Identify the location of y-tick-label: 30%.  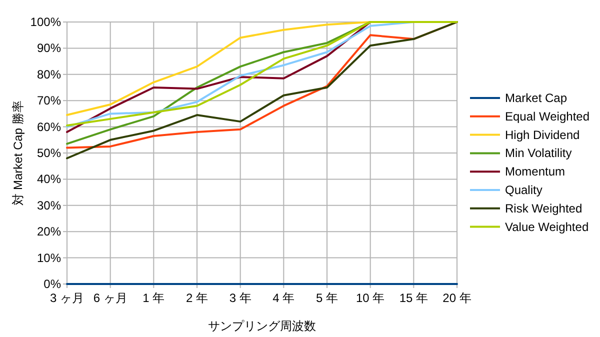
(49, 205).